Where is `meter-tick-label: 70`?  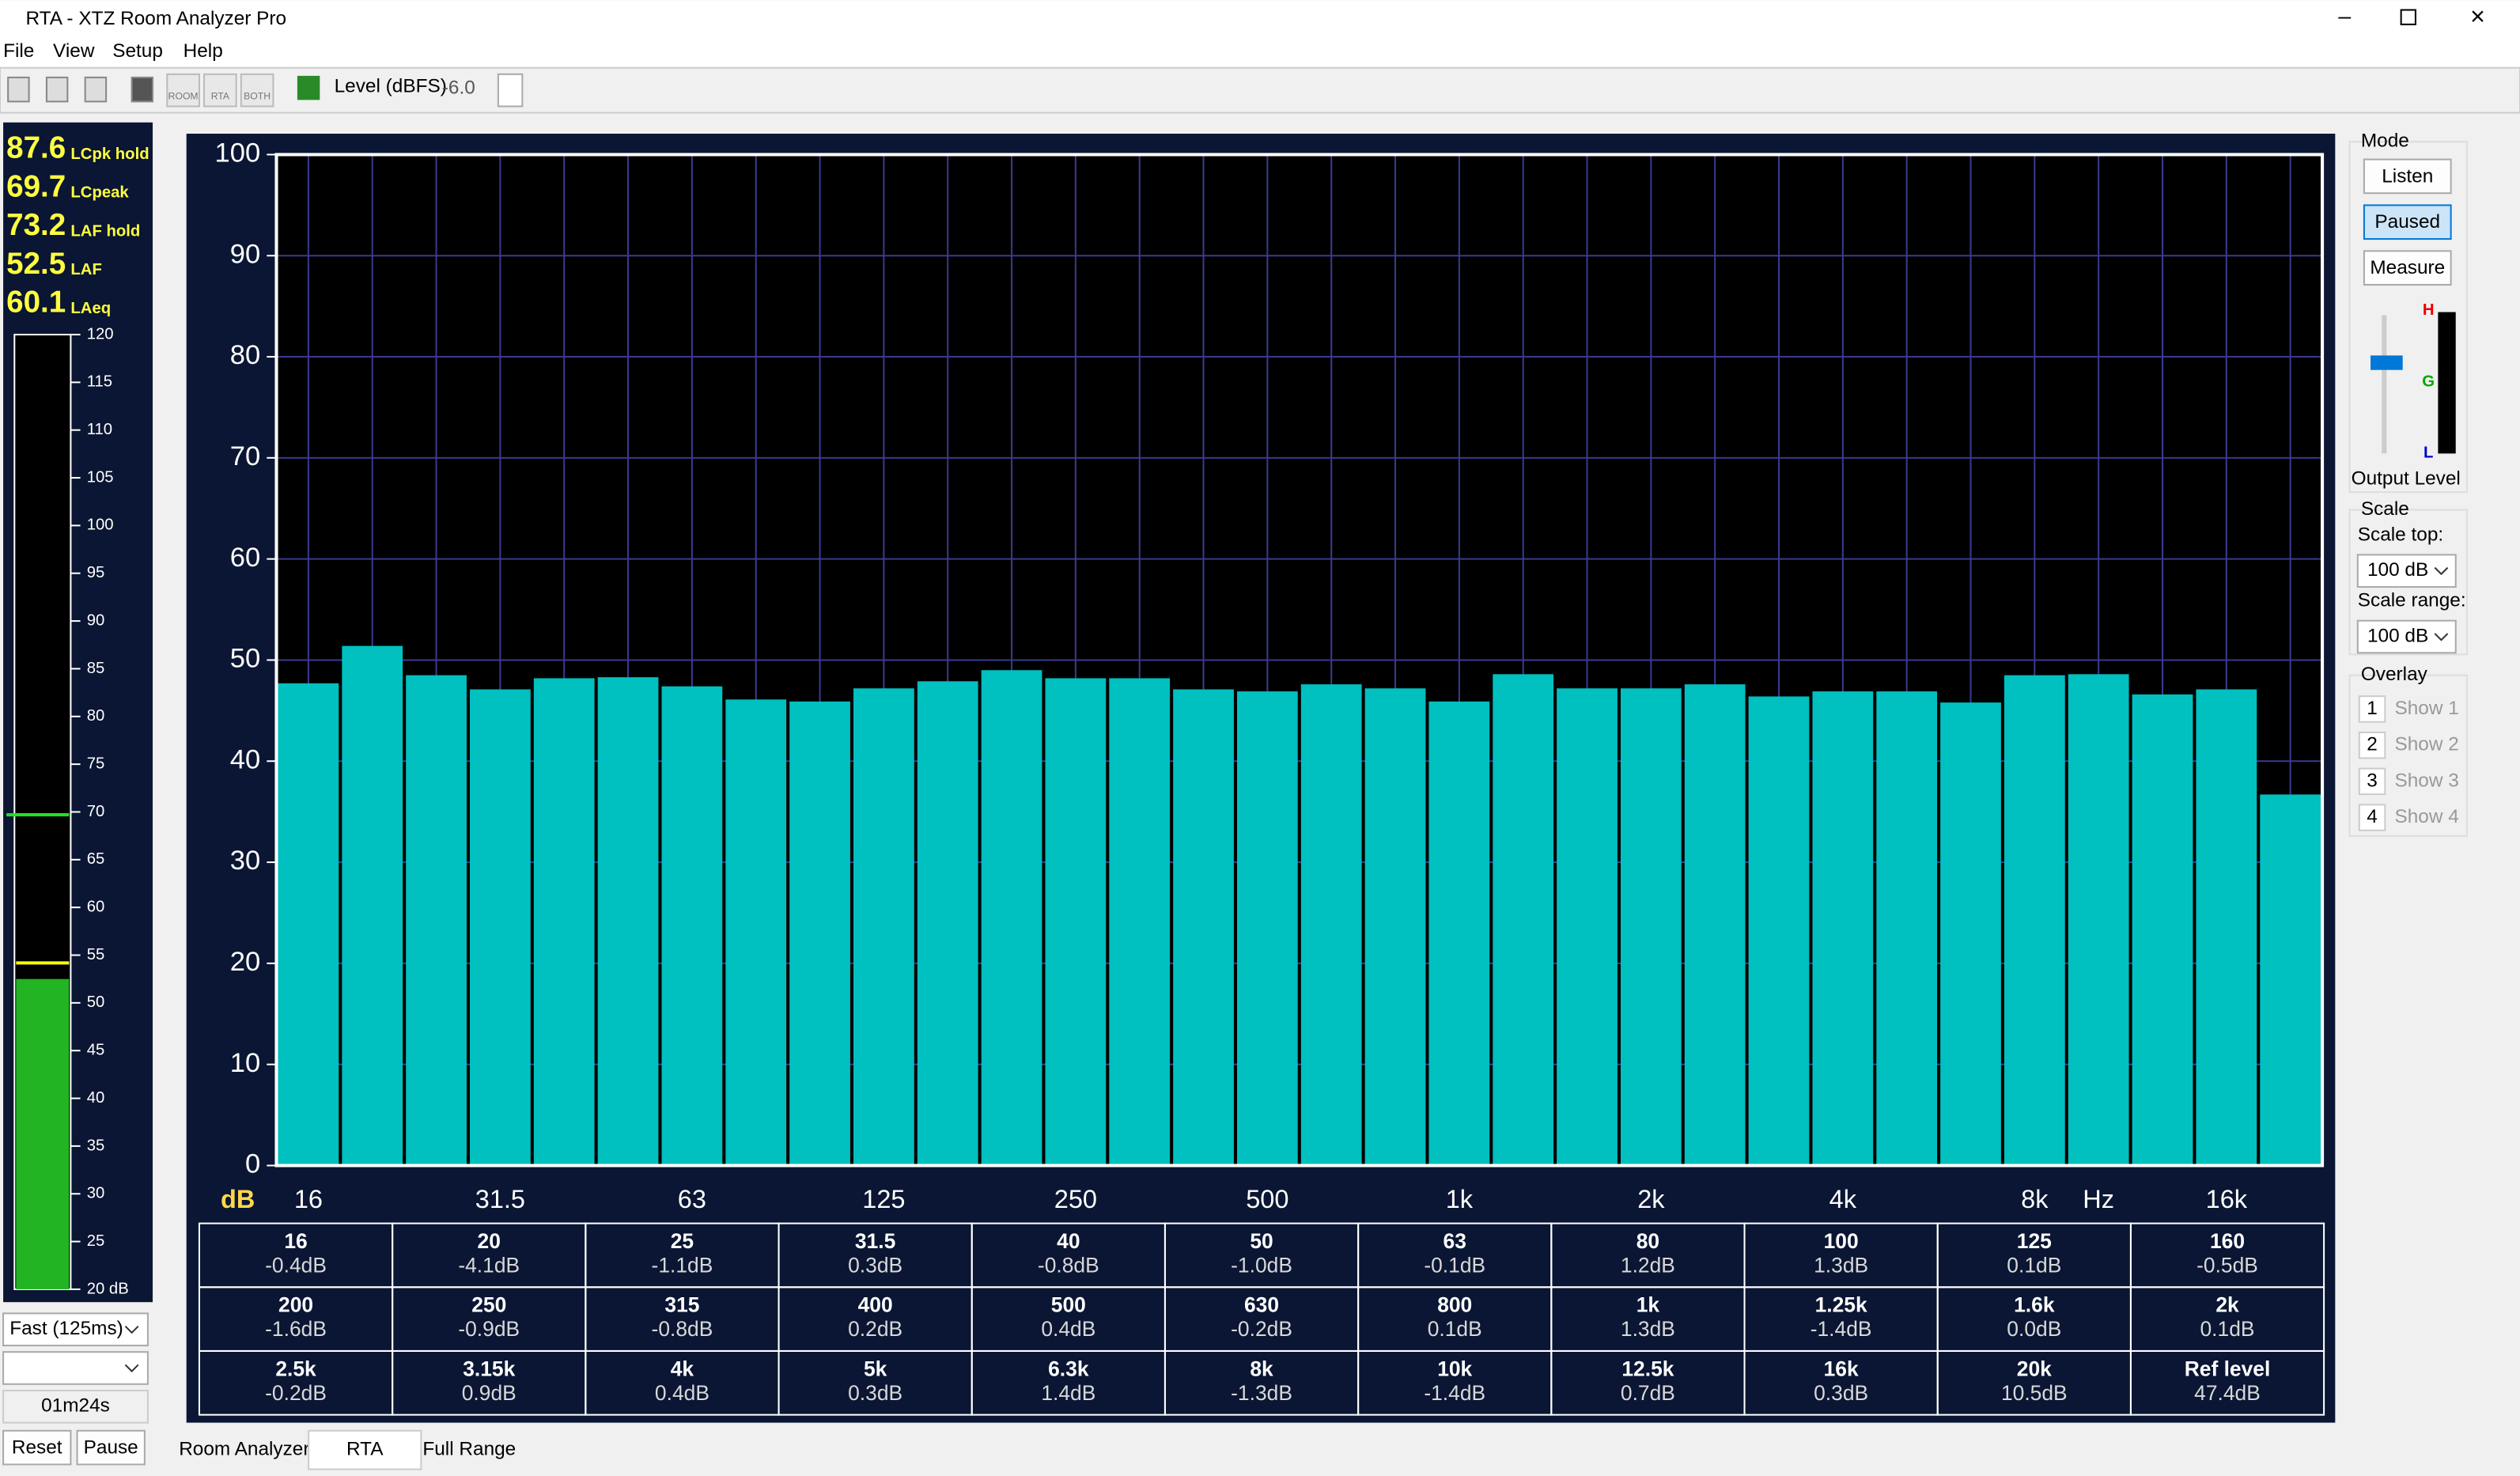 meter-tick-label: 70 is located at coordinates (96, 811).